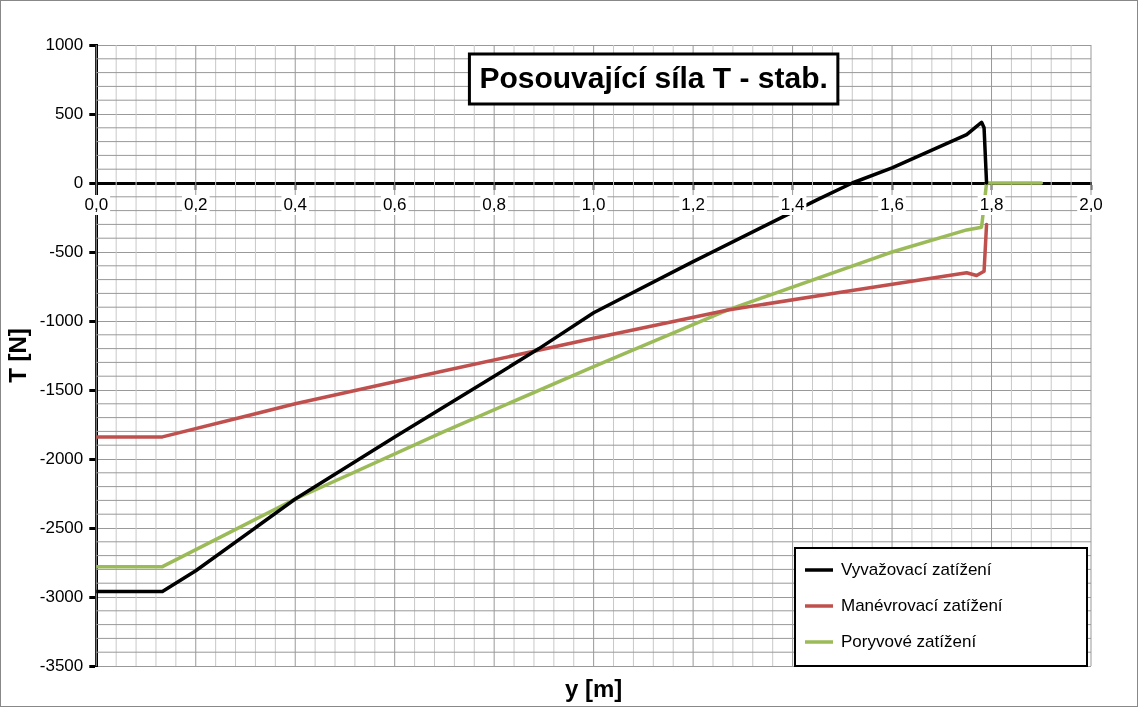  Describe the element at coordinates (61, 665) in the screenshot. I see `y-tick-label: -3500` at that location.